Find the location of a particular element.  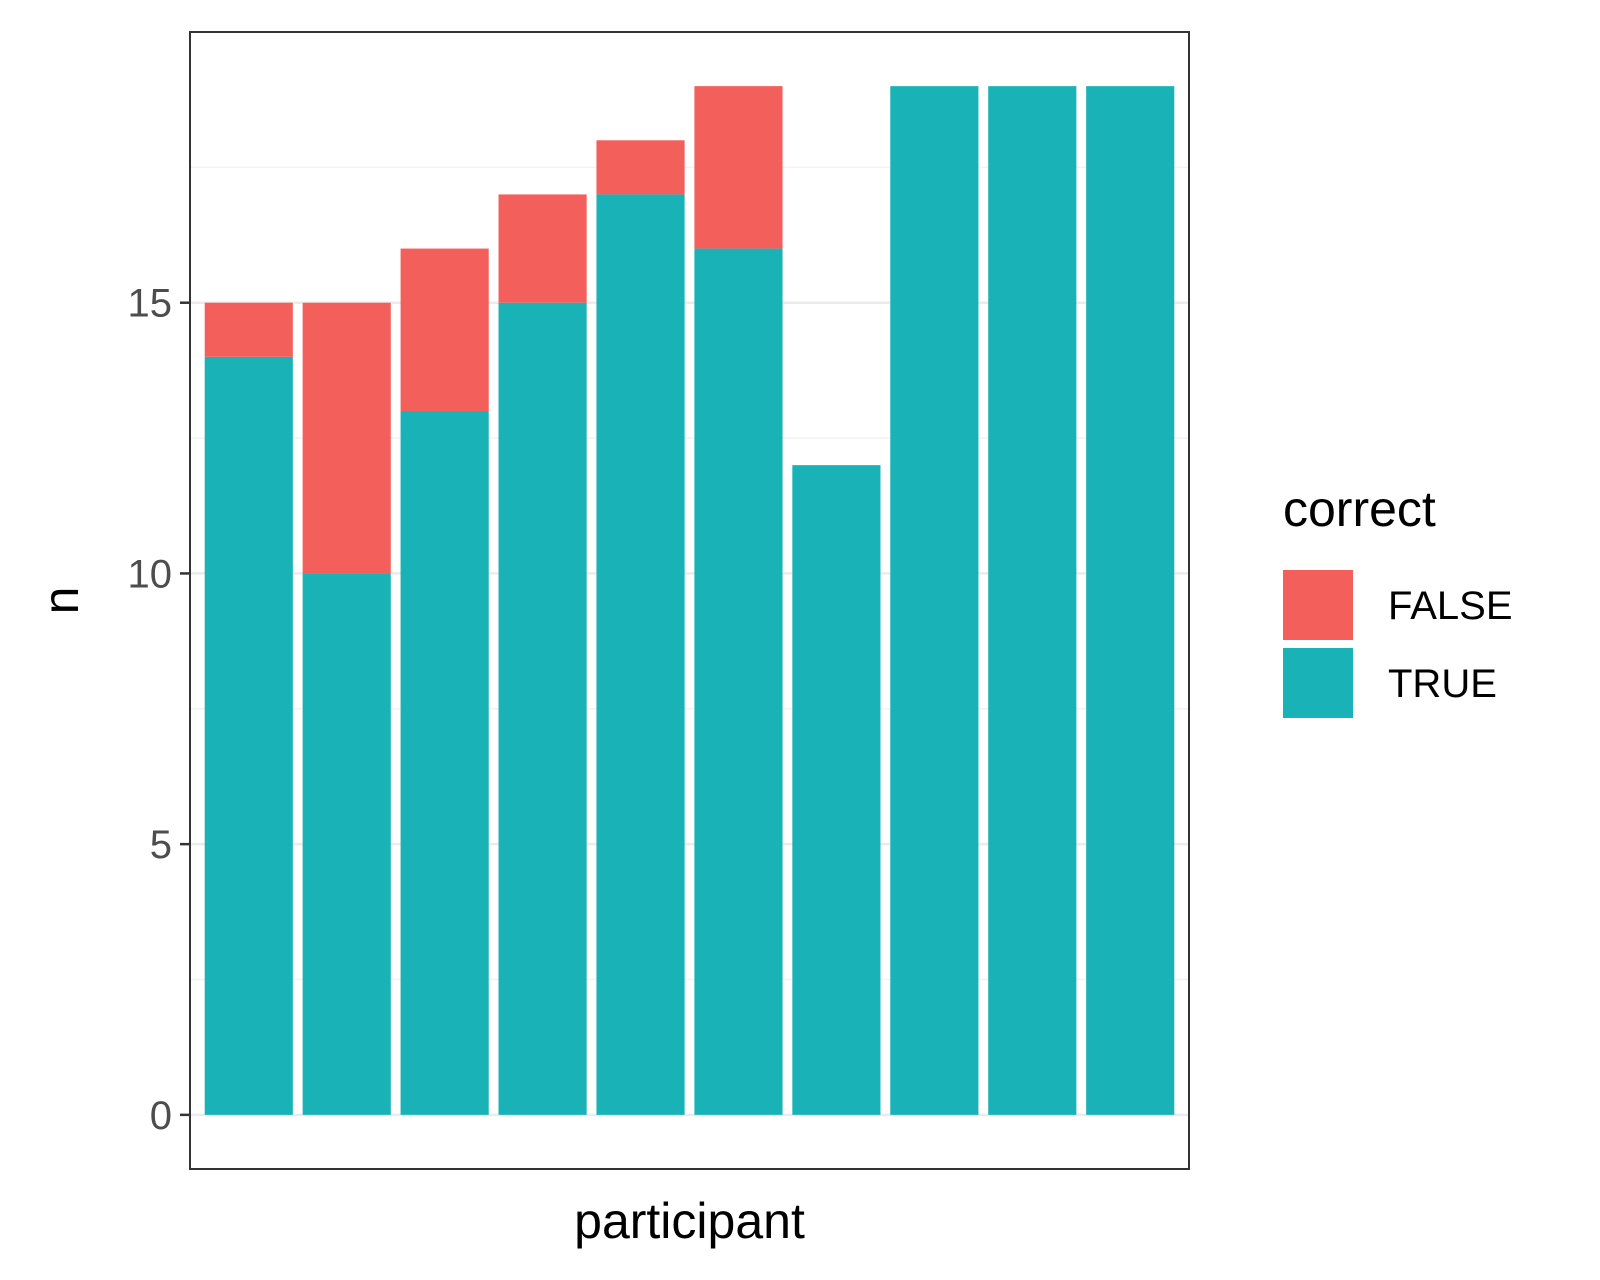

legend-key-true is located at coordinates (1318, 683).